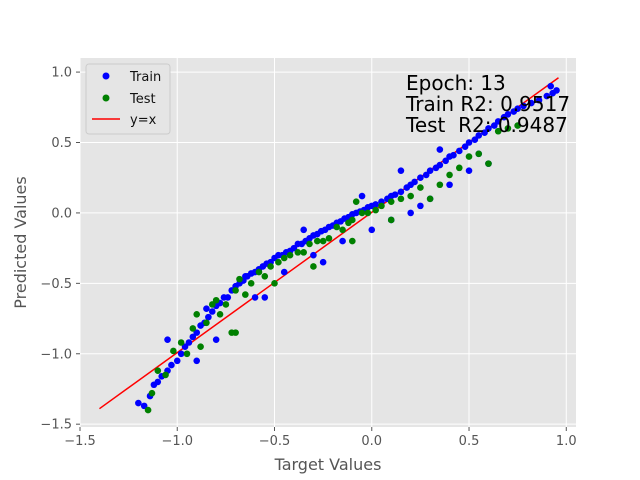 The width and height of the screenshot is (640, 480). Describe the element at coordinates (456, 83) in the screenshot. I see `annotation-epoch: Epoch: 13` at that location.